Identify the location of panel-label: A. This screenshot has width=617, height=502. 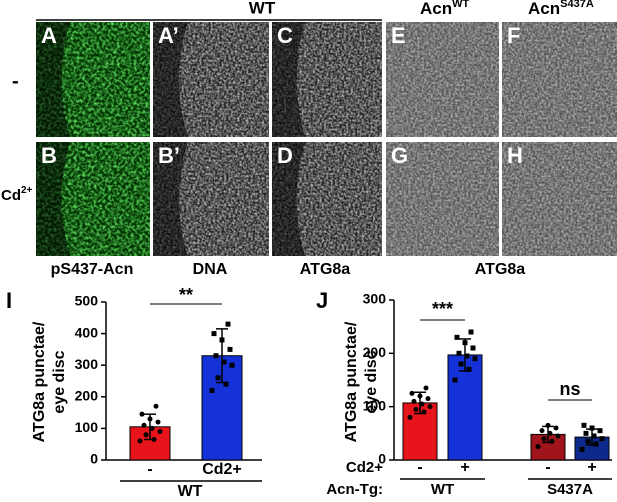
(49, 35).